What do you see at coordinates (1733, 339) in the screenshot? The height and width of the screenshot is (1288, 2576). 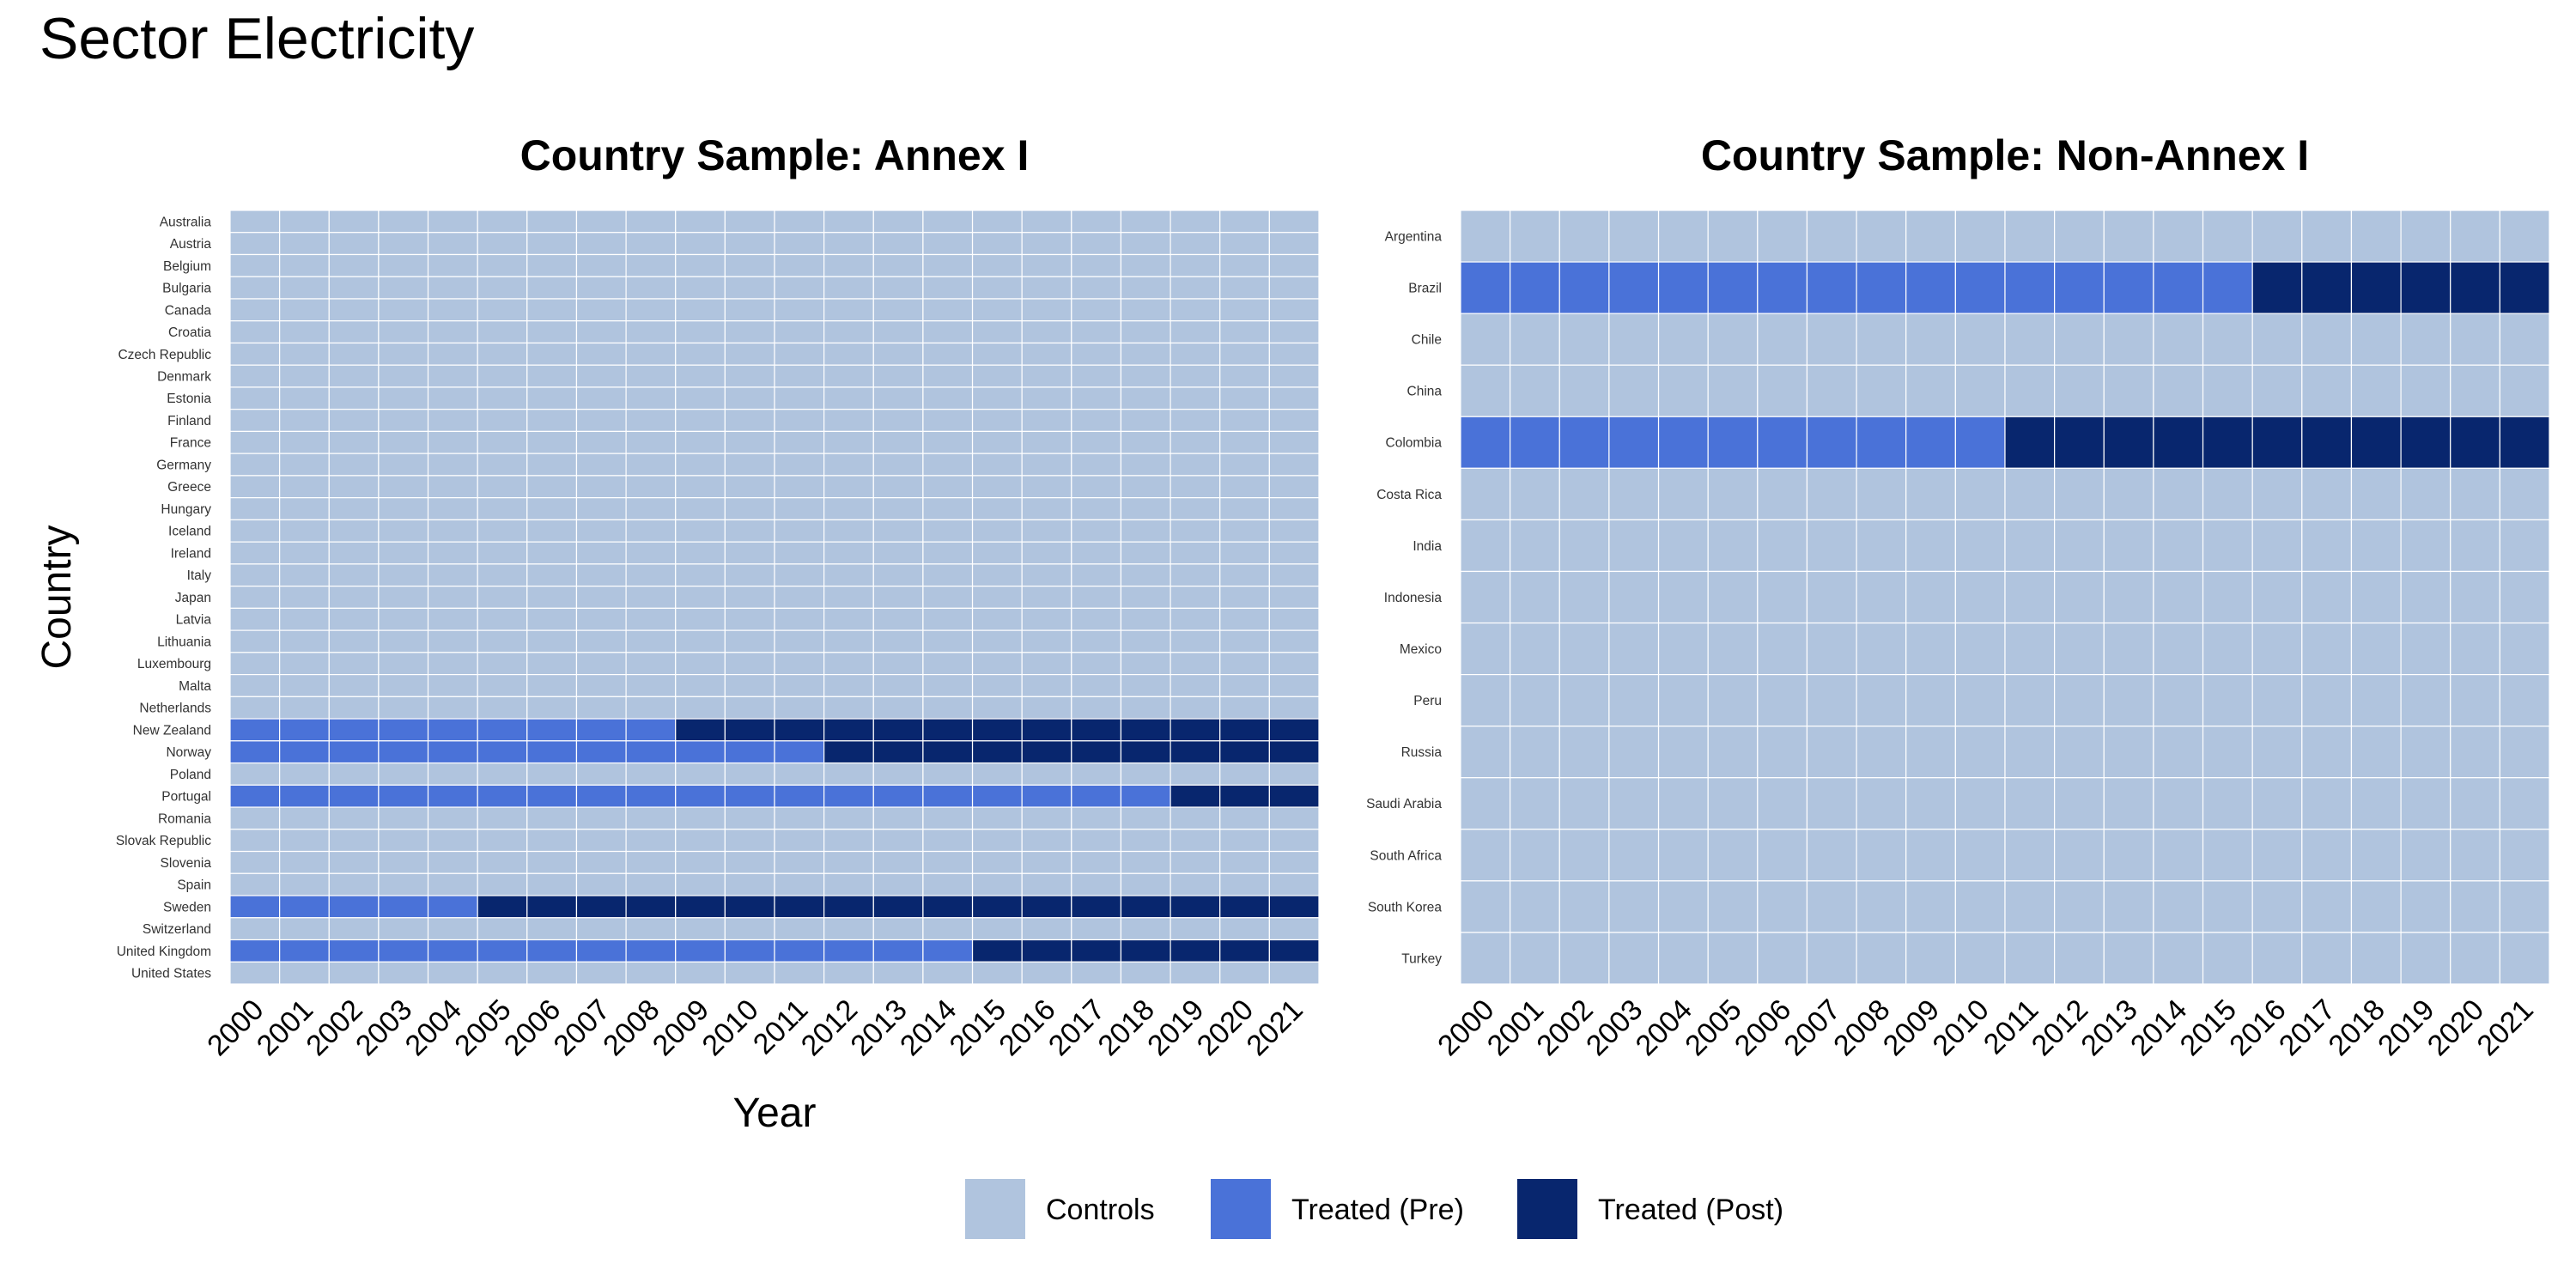 I see `heatmap-cell-chile-2005` at bounding box center [1733, 339].